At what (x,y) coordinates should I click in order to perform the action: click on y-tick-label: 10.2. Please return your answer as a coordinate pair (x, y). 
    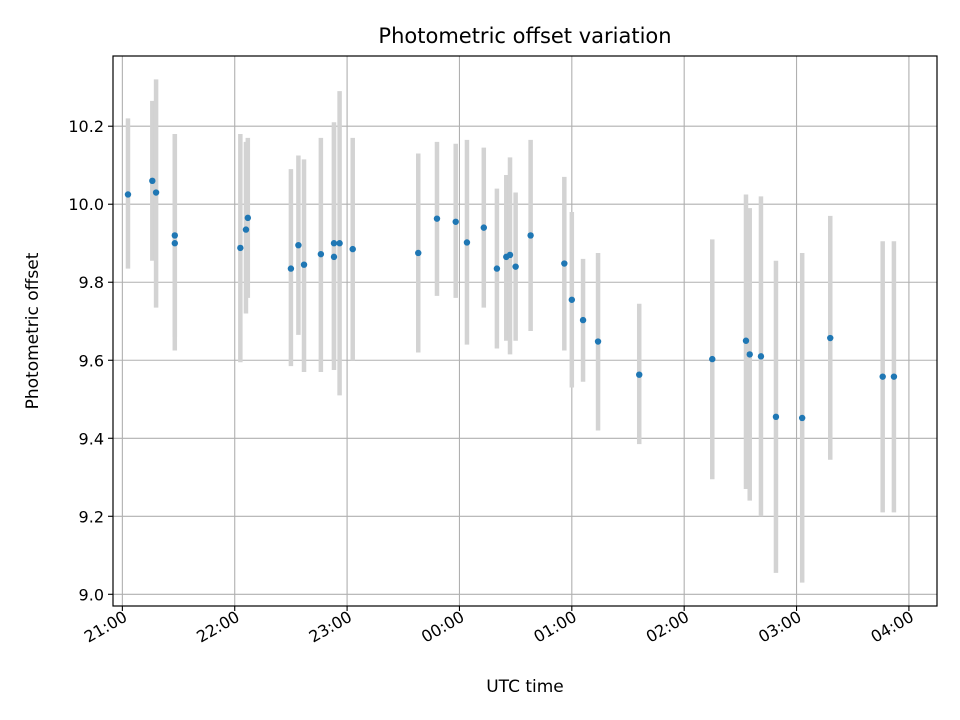
    Looking at the image, I should click on (86, 126).